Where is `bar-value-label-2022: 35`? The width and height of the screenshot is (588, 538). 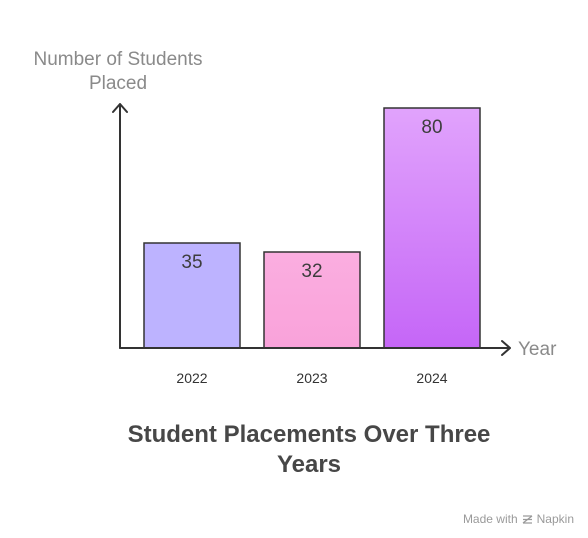 bar-value-label-2022: 35 is located at coordinates (191, 262).